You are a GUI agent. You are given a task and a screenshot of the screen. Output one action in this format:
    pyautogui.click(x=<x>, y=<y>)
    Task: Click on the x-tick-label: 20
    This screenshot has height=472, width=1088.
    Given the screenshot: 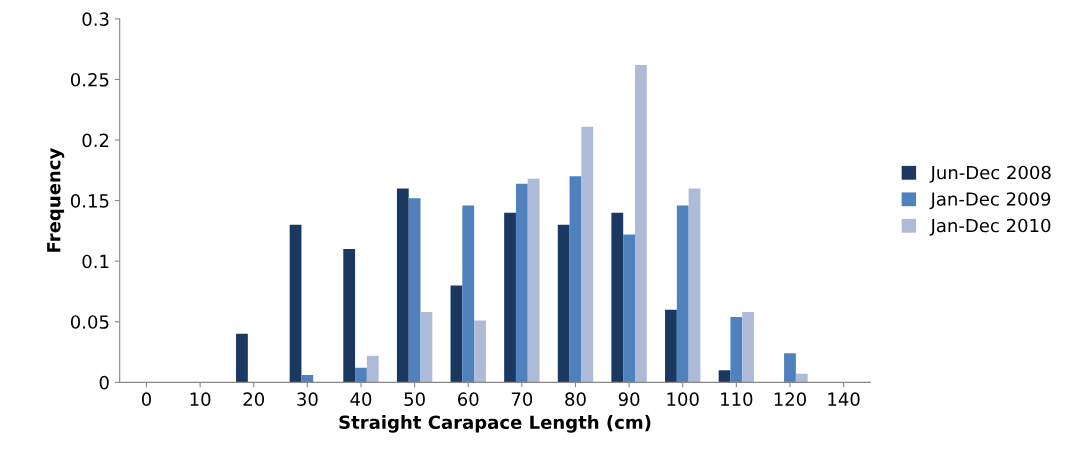 What is the action you would take?
    pyautogui.click(x=254, y=399)
    